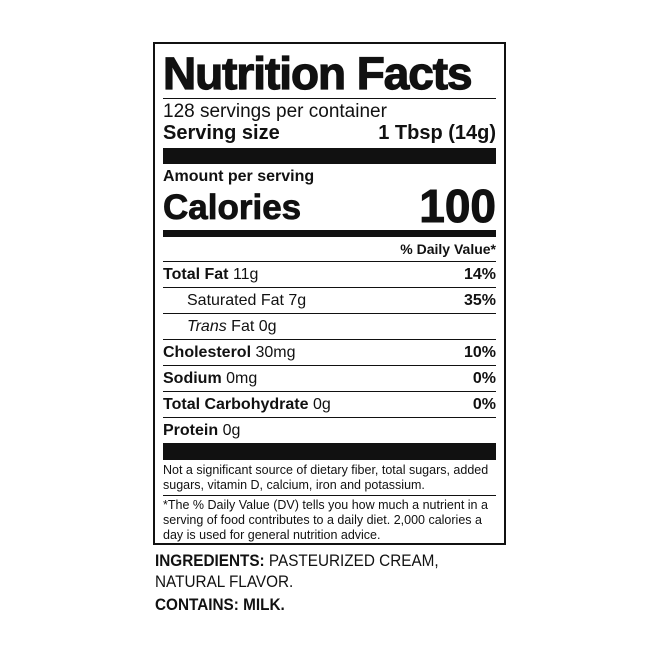 The width and height of the screenshot is (660, 660). I want to click on daily-value-header: % Daily Value*, so click(448, 249).